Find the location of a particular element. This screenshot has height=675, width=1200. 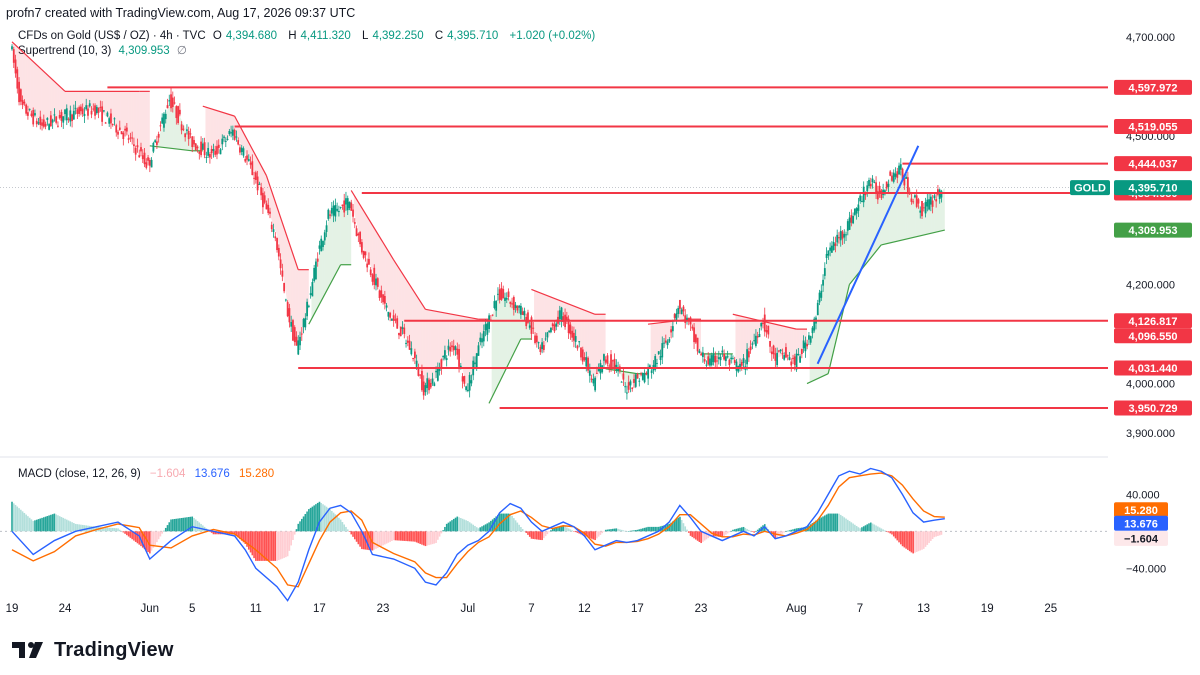

supertrend-line-down is located at coordinates (409, 284).